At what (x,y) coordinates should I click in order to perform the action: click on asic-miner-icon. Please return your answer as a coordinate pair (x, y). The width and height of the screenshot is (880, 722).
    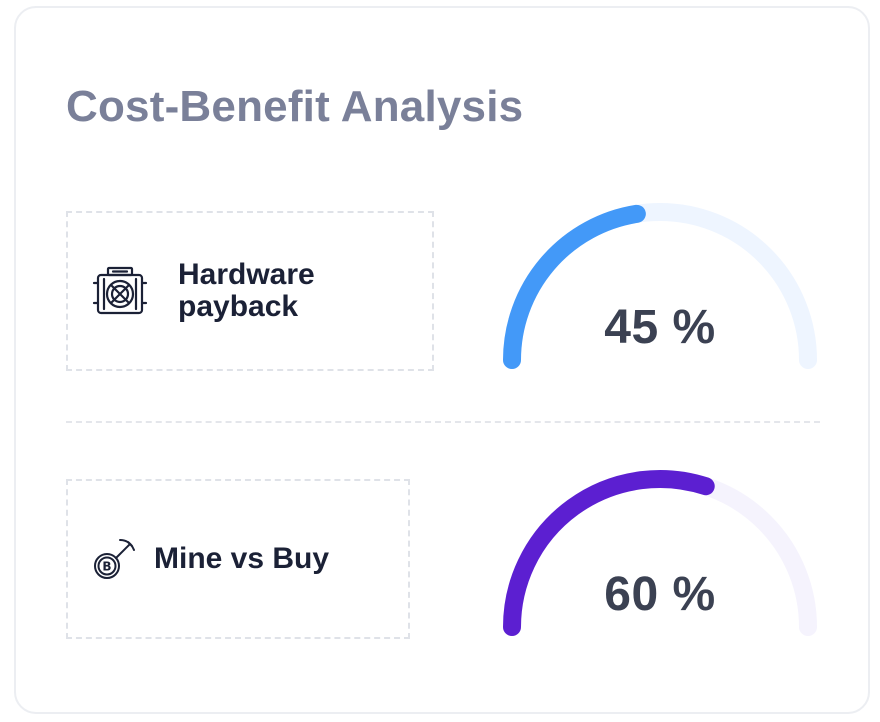
    Looking at the image, I should click on (120, 291).